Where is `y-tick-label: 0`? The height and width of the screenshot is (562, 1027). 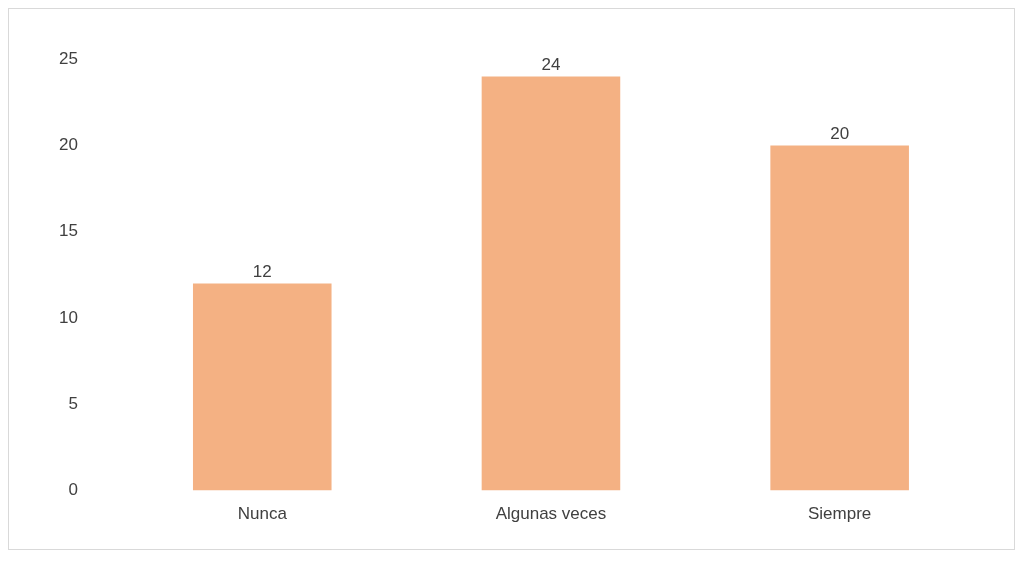 y-tick-label: 0 is located at coordinates (73, 490).